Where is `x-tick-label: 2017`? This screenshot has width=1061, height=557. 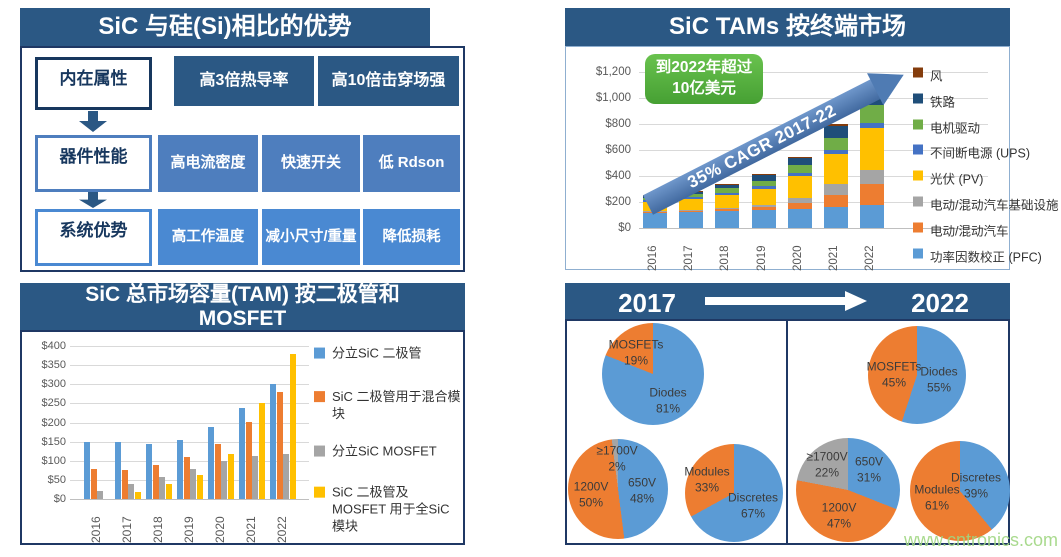 x-tick-label: 2017 is located at coordinates (127, 529).